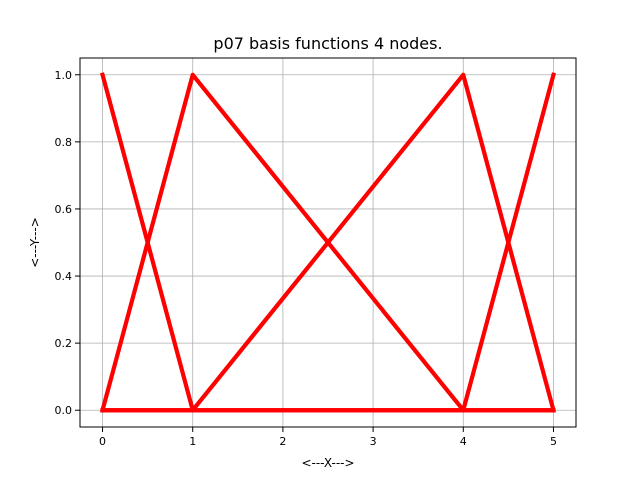  I want to click on y-tick-label: 0.4, so click(64, 276).